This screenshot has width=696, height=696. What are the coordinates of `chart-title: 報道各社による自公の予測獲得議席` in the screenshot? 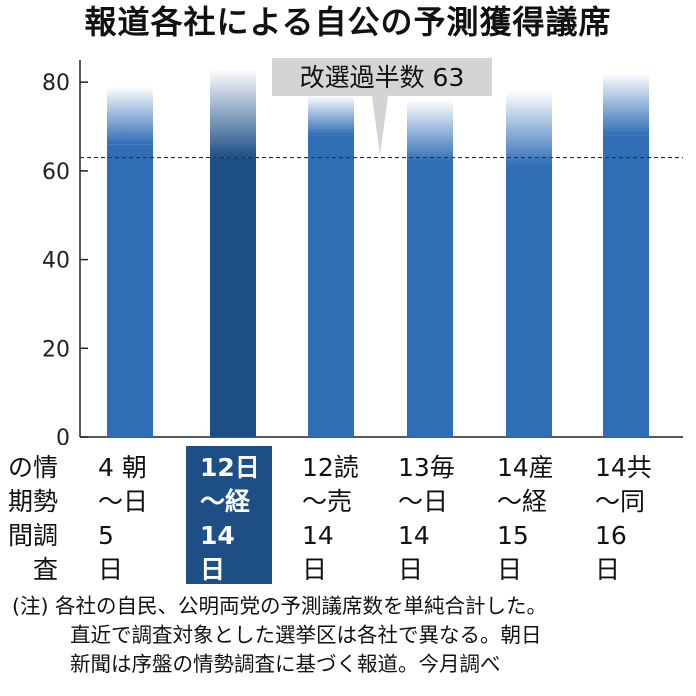 It's located at (348, 22).